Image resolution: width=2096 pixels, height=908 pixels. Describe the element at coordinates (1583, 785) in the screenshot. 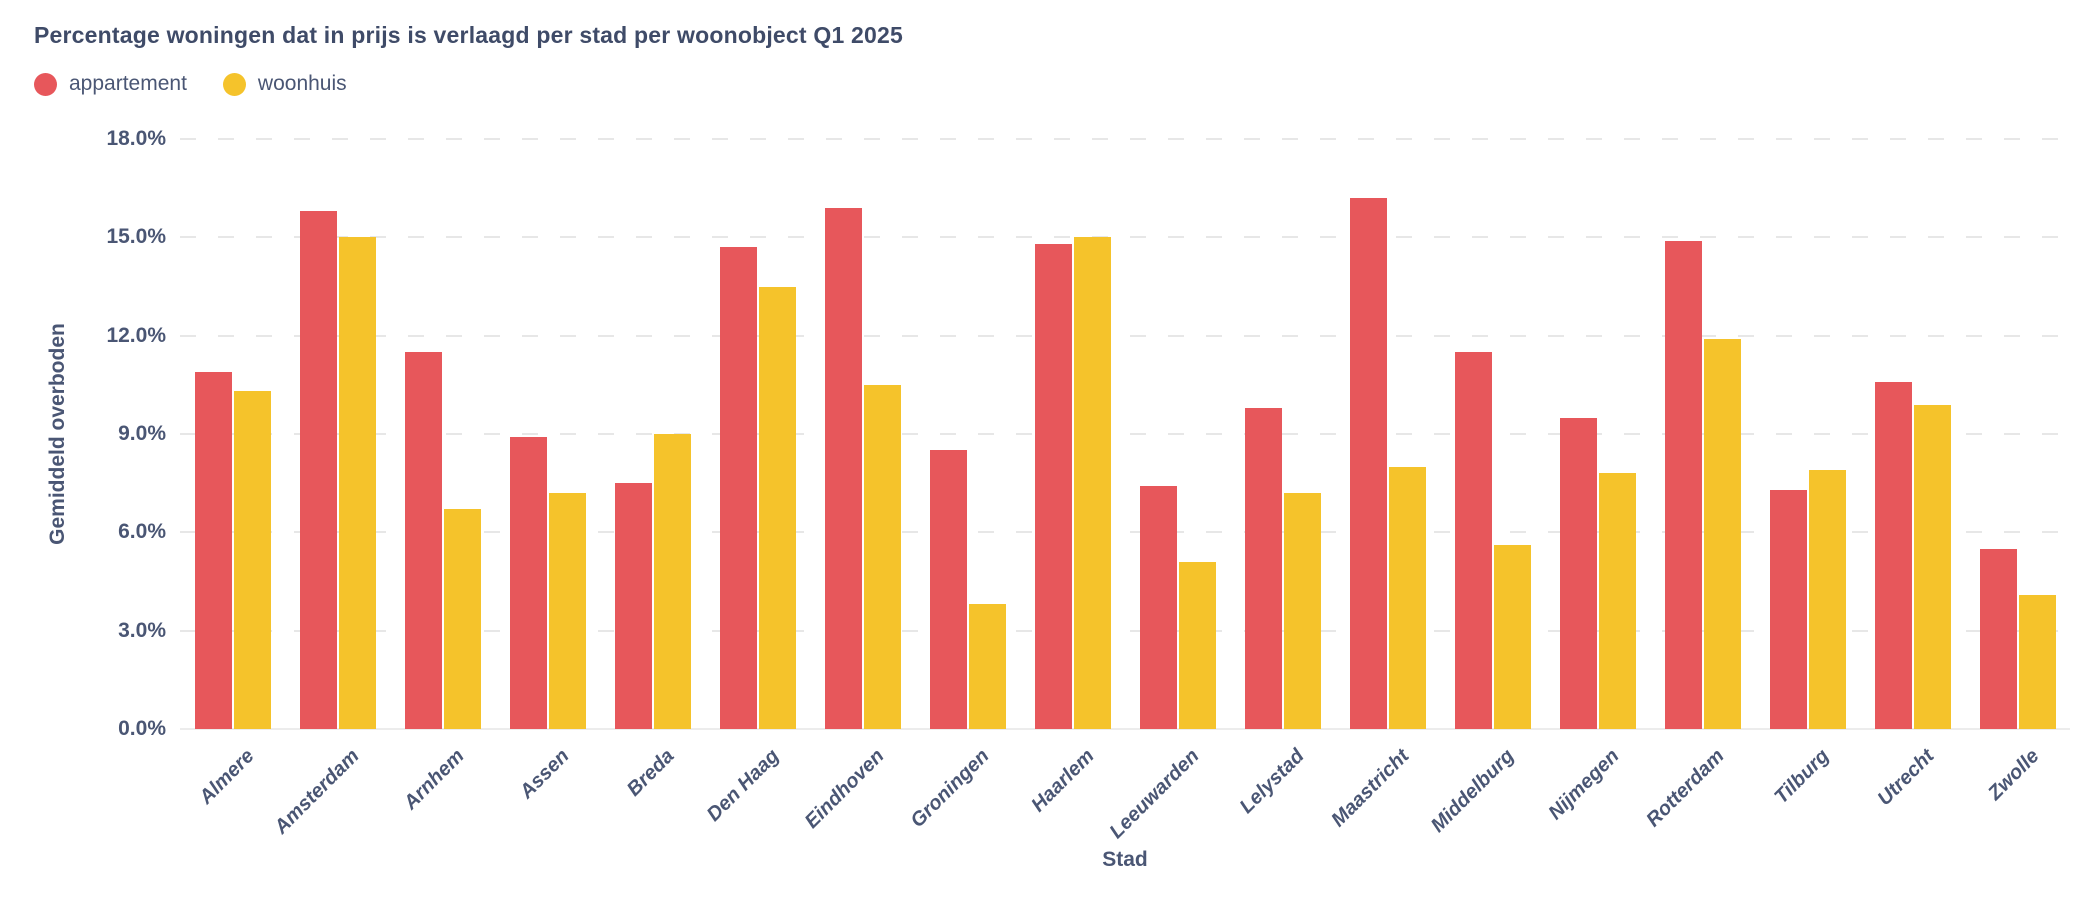

I see `x-tick-label-nijmegen: Nijmegen` at that location.